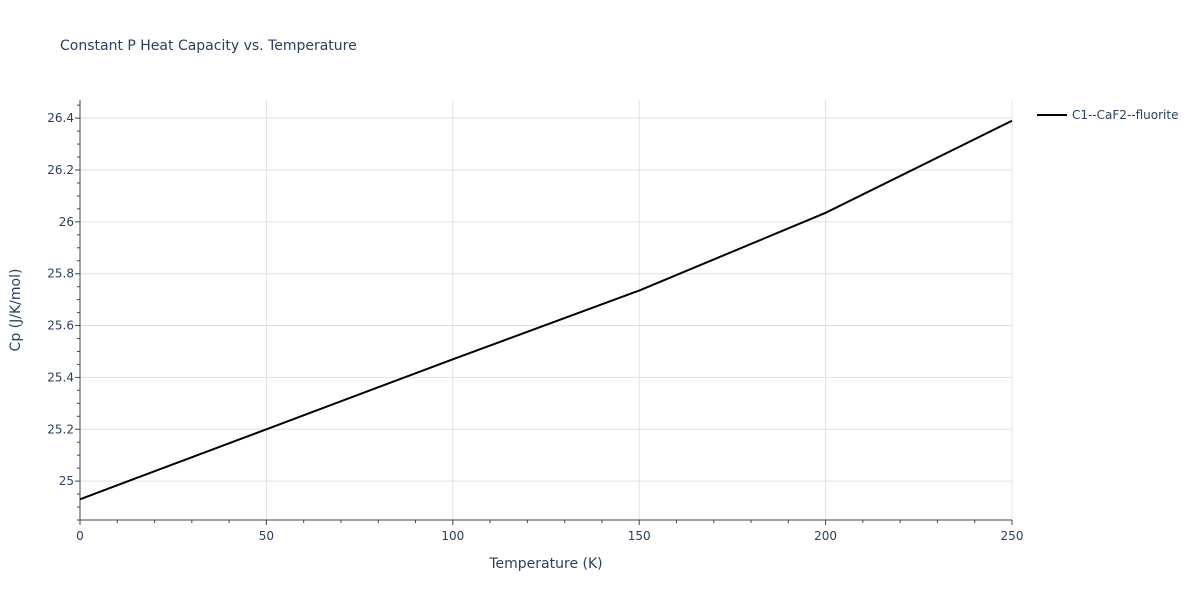  Describe the element at coordinates (1012, 536) in the screenshot. I see `x-tick-label: 250` at that location.